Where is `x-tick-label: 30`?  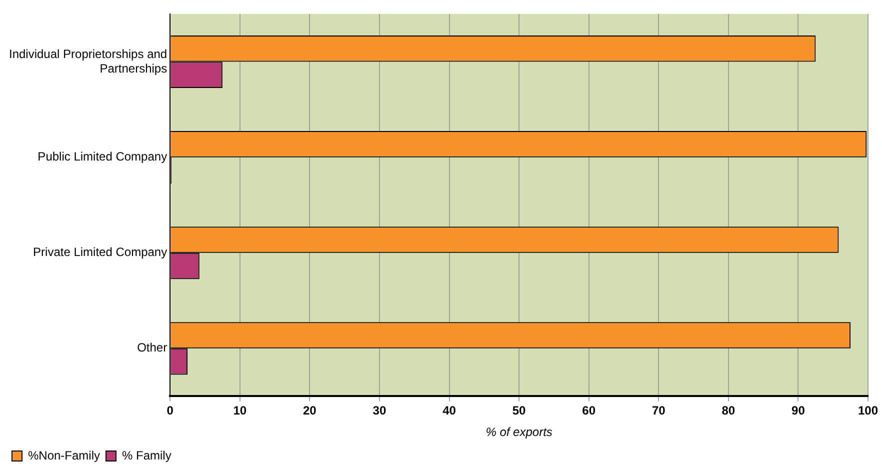 x-tick-label: 30 is located at coordinates (379, 411).